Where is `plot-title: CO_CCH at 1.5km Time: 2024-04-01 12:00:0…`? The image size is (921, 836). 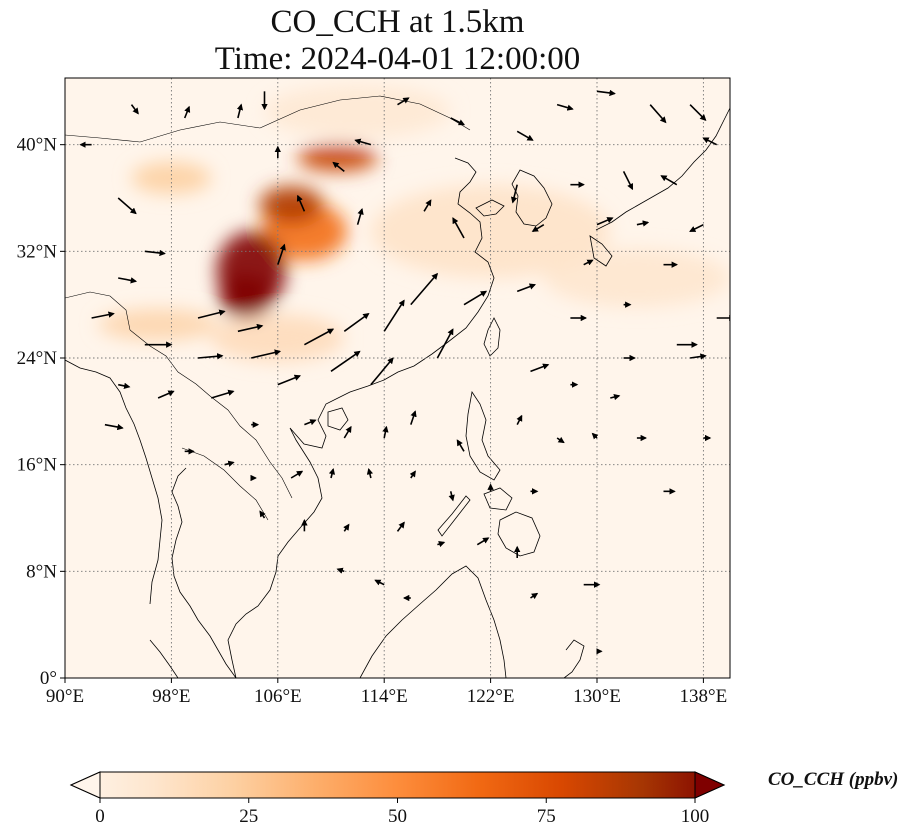 plot-title: CO_CCH at 1.5km Time: 2024-04-01 12:00:0… is located at coordinates (397, 41).